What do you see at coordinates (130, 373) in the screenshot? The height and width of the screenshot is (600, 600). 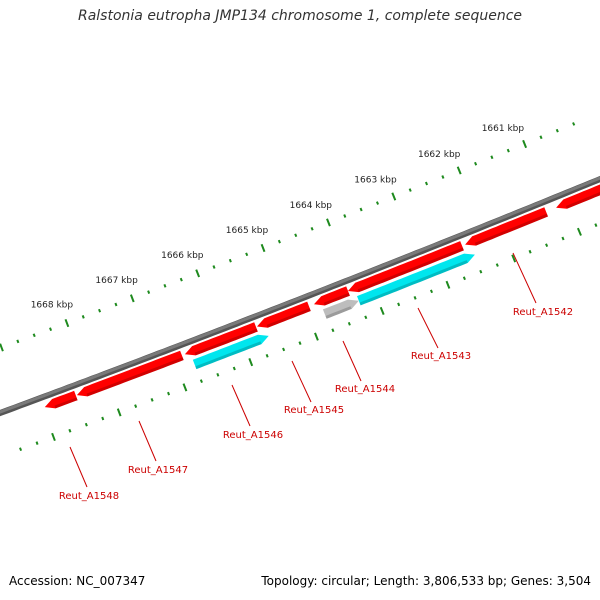 I see `gene-Reut_A1547` at bounding box center [130, 373].